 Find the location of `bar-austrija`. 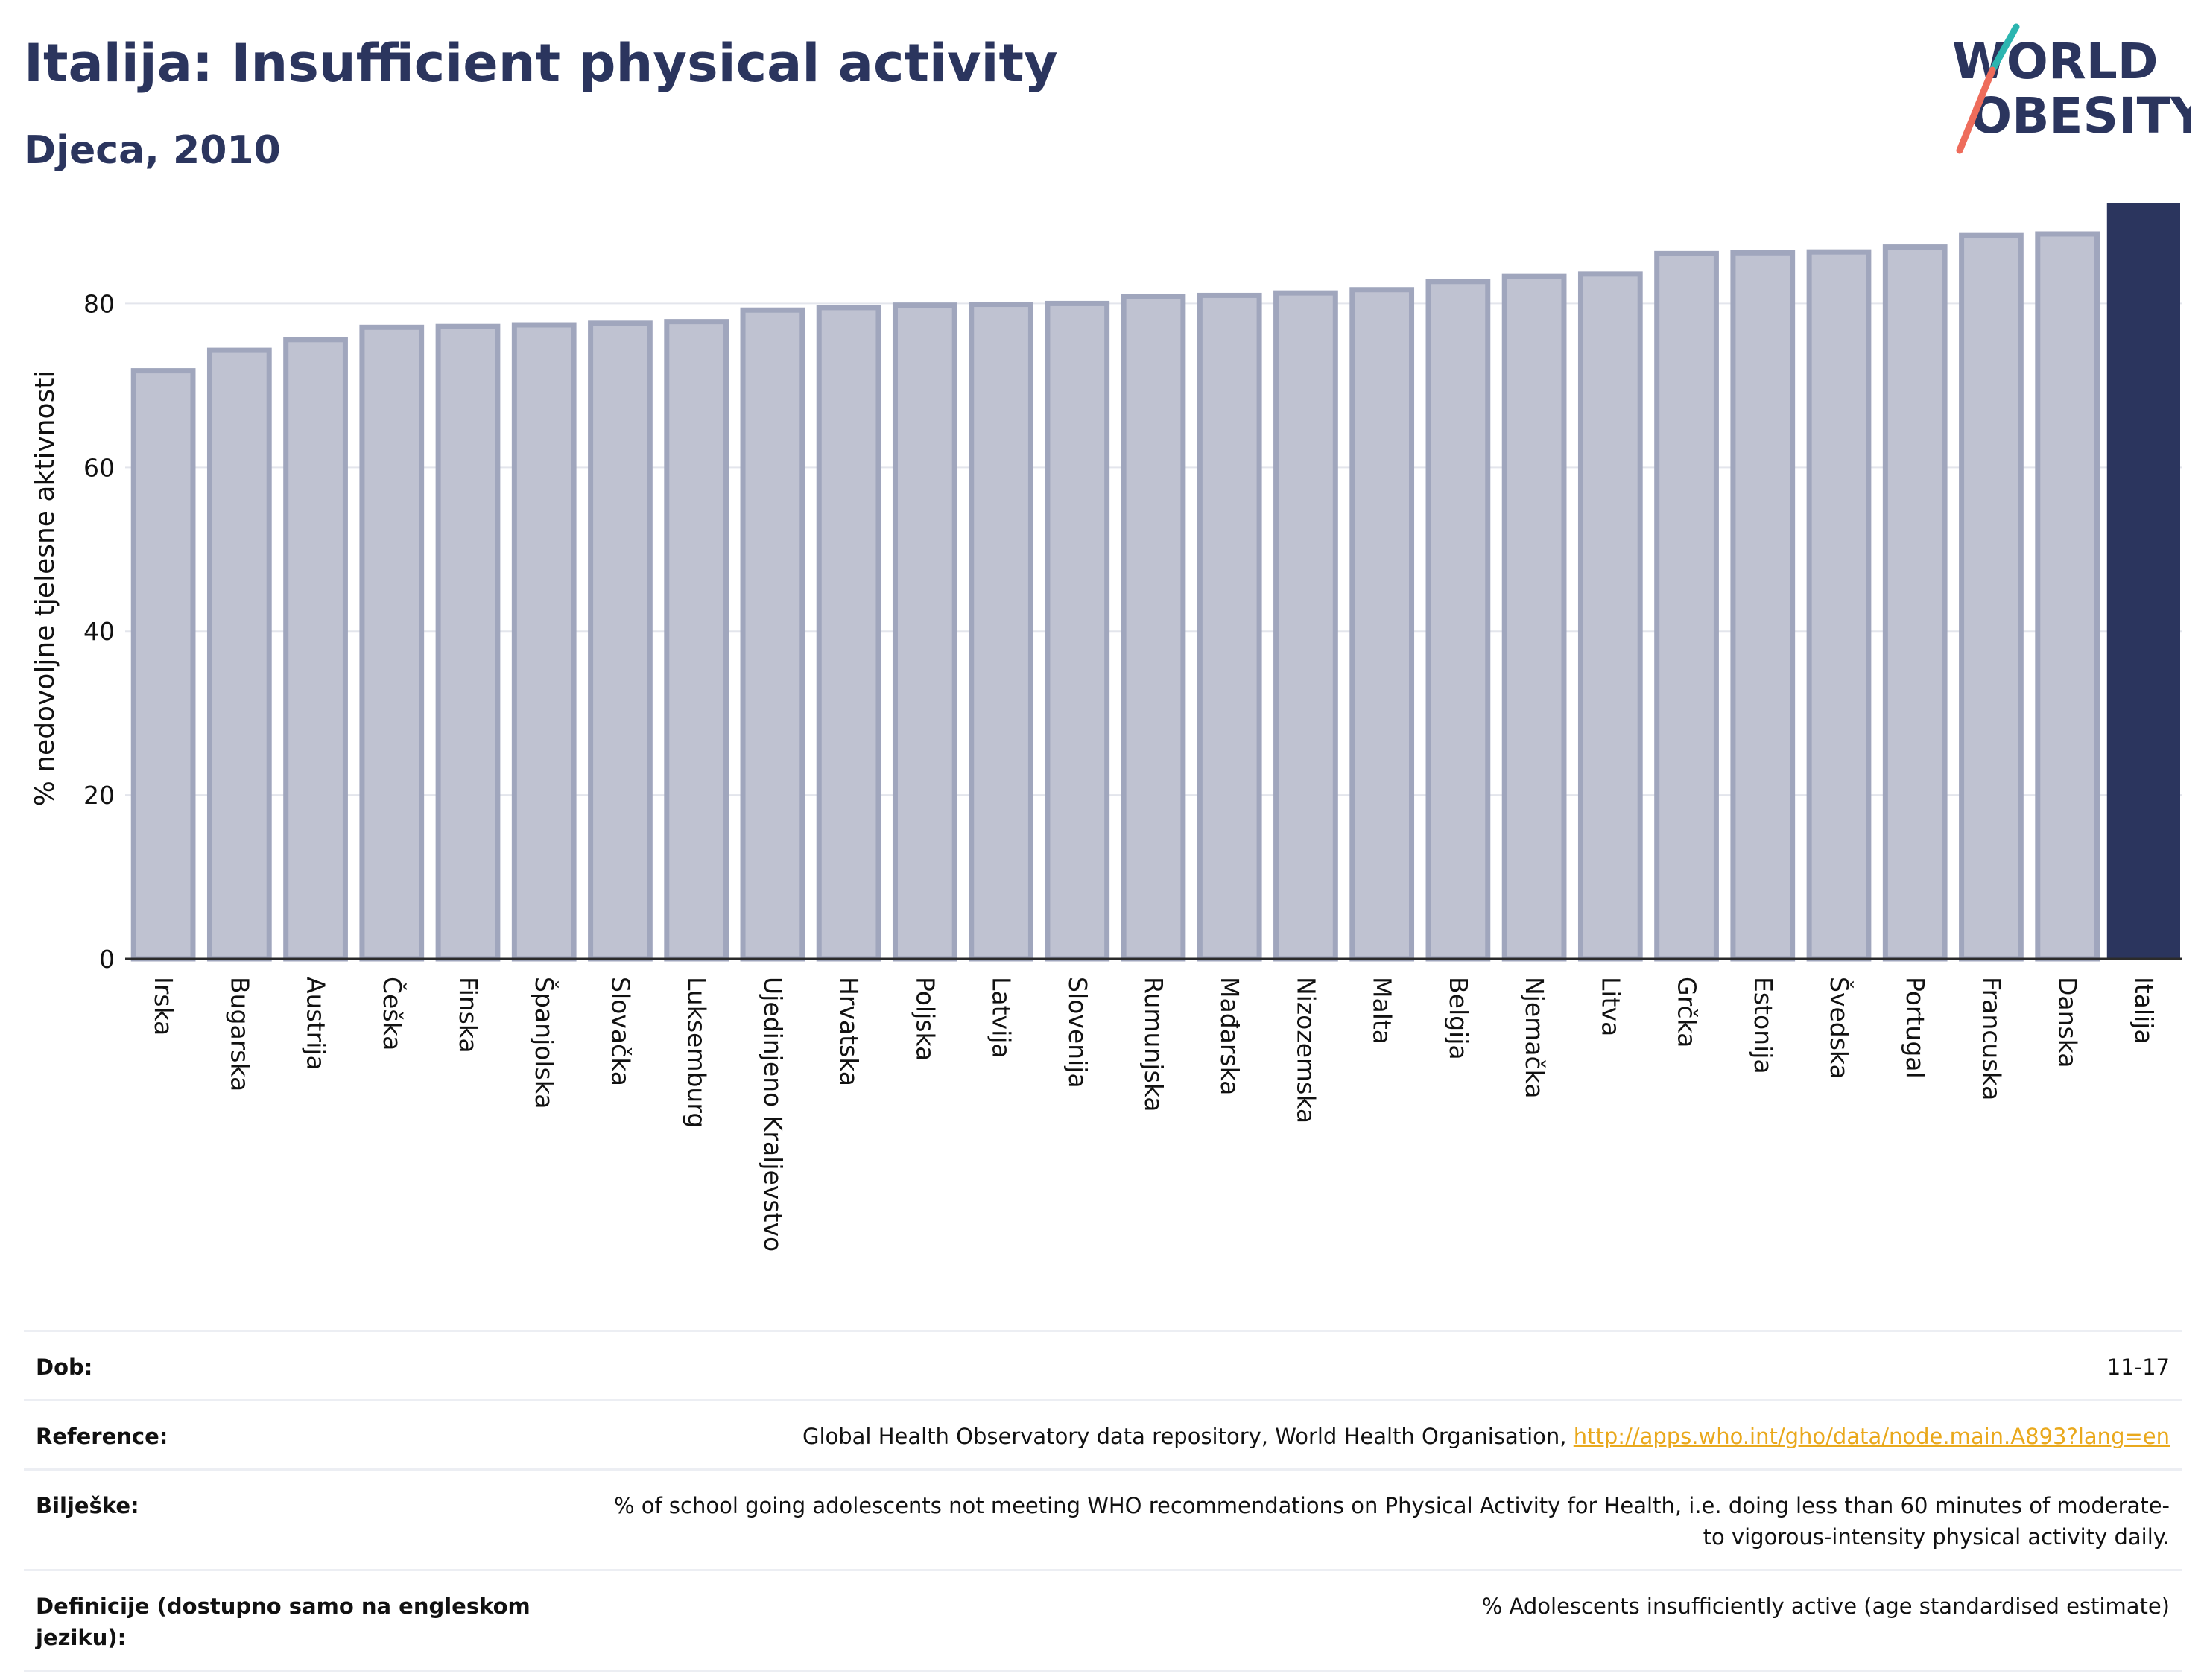

bar-austrija is located at coordinates (315, 649).